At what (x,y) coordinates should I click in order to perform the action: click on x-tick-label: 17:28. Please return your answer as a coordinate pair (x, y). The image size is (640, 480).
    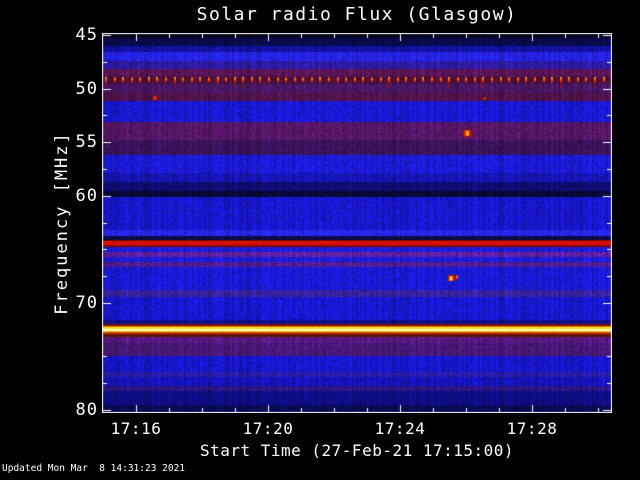
    Looking at the image, I should click on (532, 428).